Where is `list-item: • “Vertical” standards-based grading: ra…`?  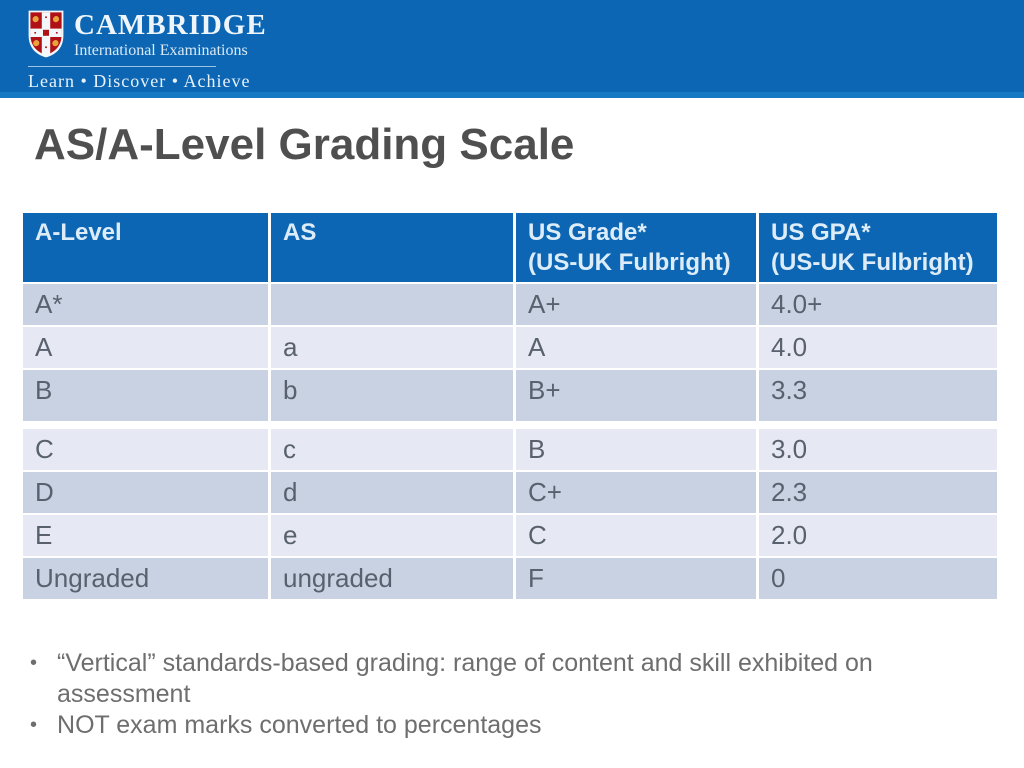 list-item: • “Vertical” standards-based grading: ra… is located at coordinates (470, 679).